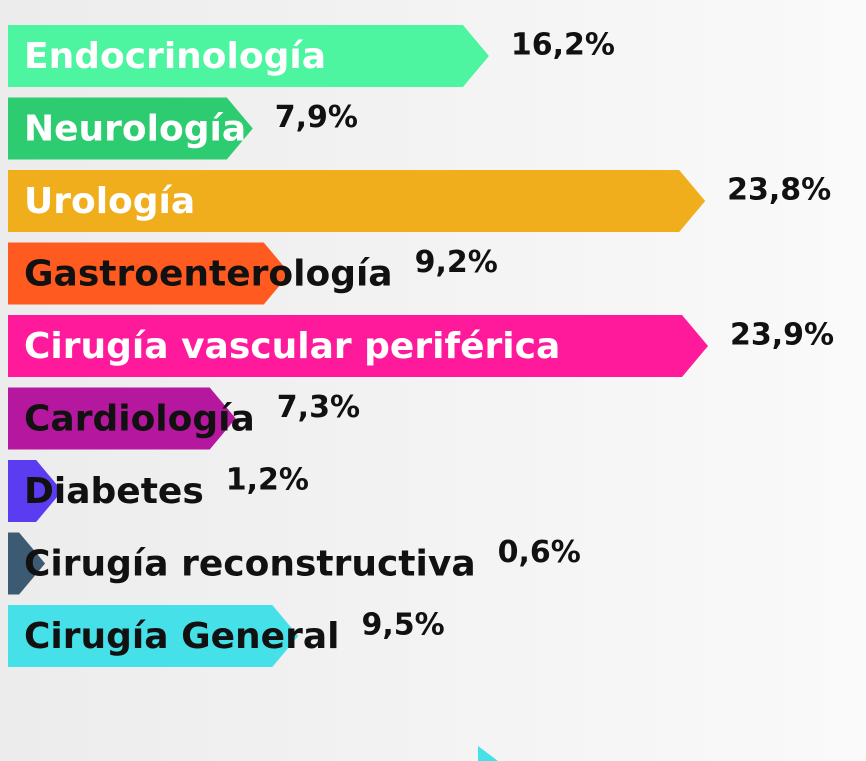 The width and height of the screenshot is (866, 761). What do you see at coordinates (208, 274) in the screenshot?
I see `category-label: Gastroenterología` at bounding box center [208, 274].